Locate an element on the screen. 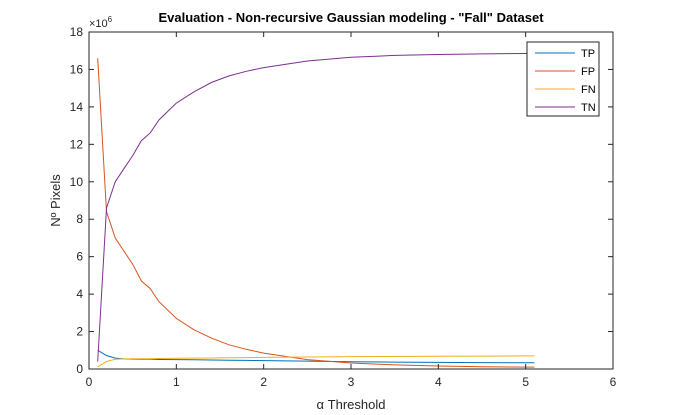  legend-label-fn: FN is located at coordinates (588, 90).